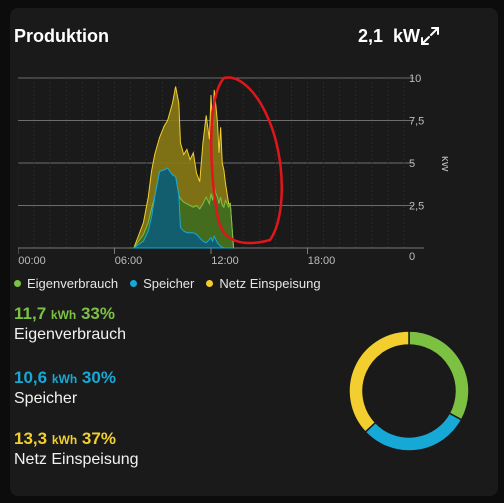 Image resolution: width=504 pixels, height=503 pixels. Describe the element at coordinates (30, 313) in the screenshot. I see `stat-value: 11,7` at that location.